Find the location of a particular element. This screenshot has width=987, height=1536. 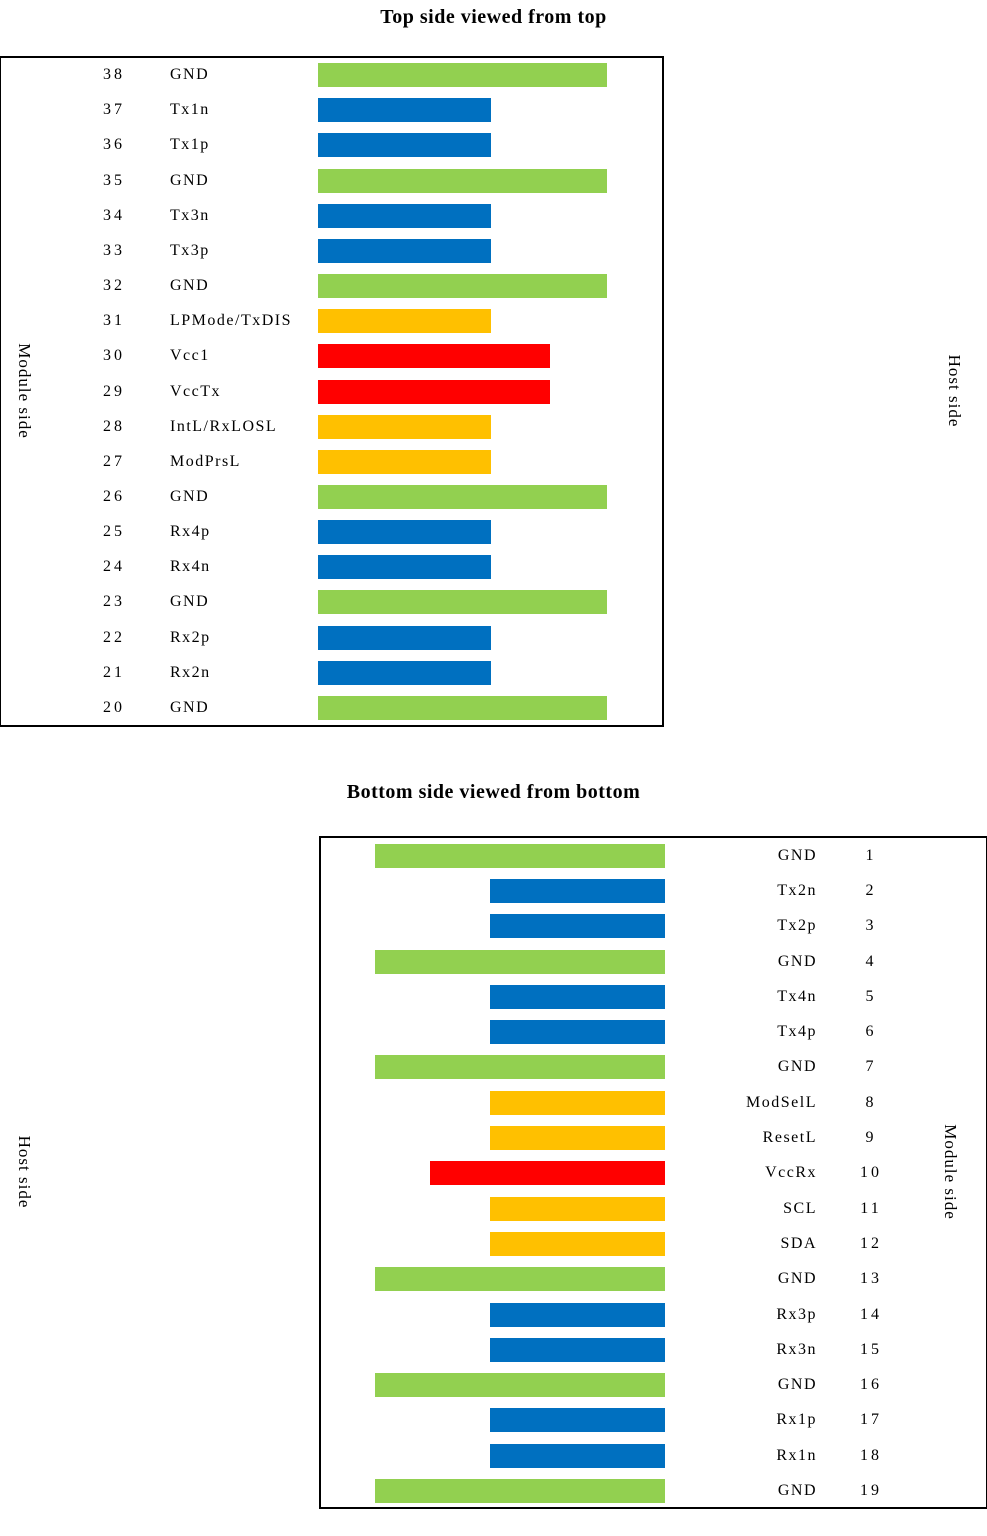

pin-number: 5 is located at coordinates (871, 996).